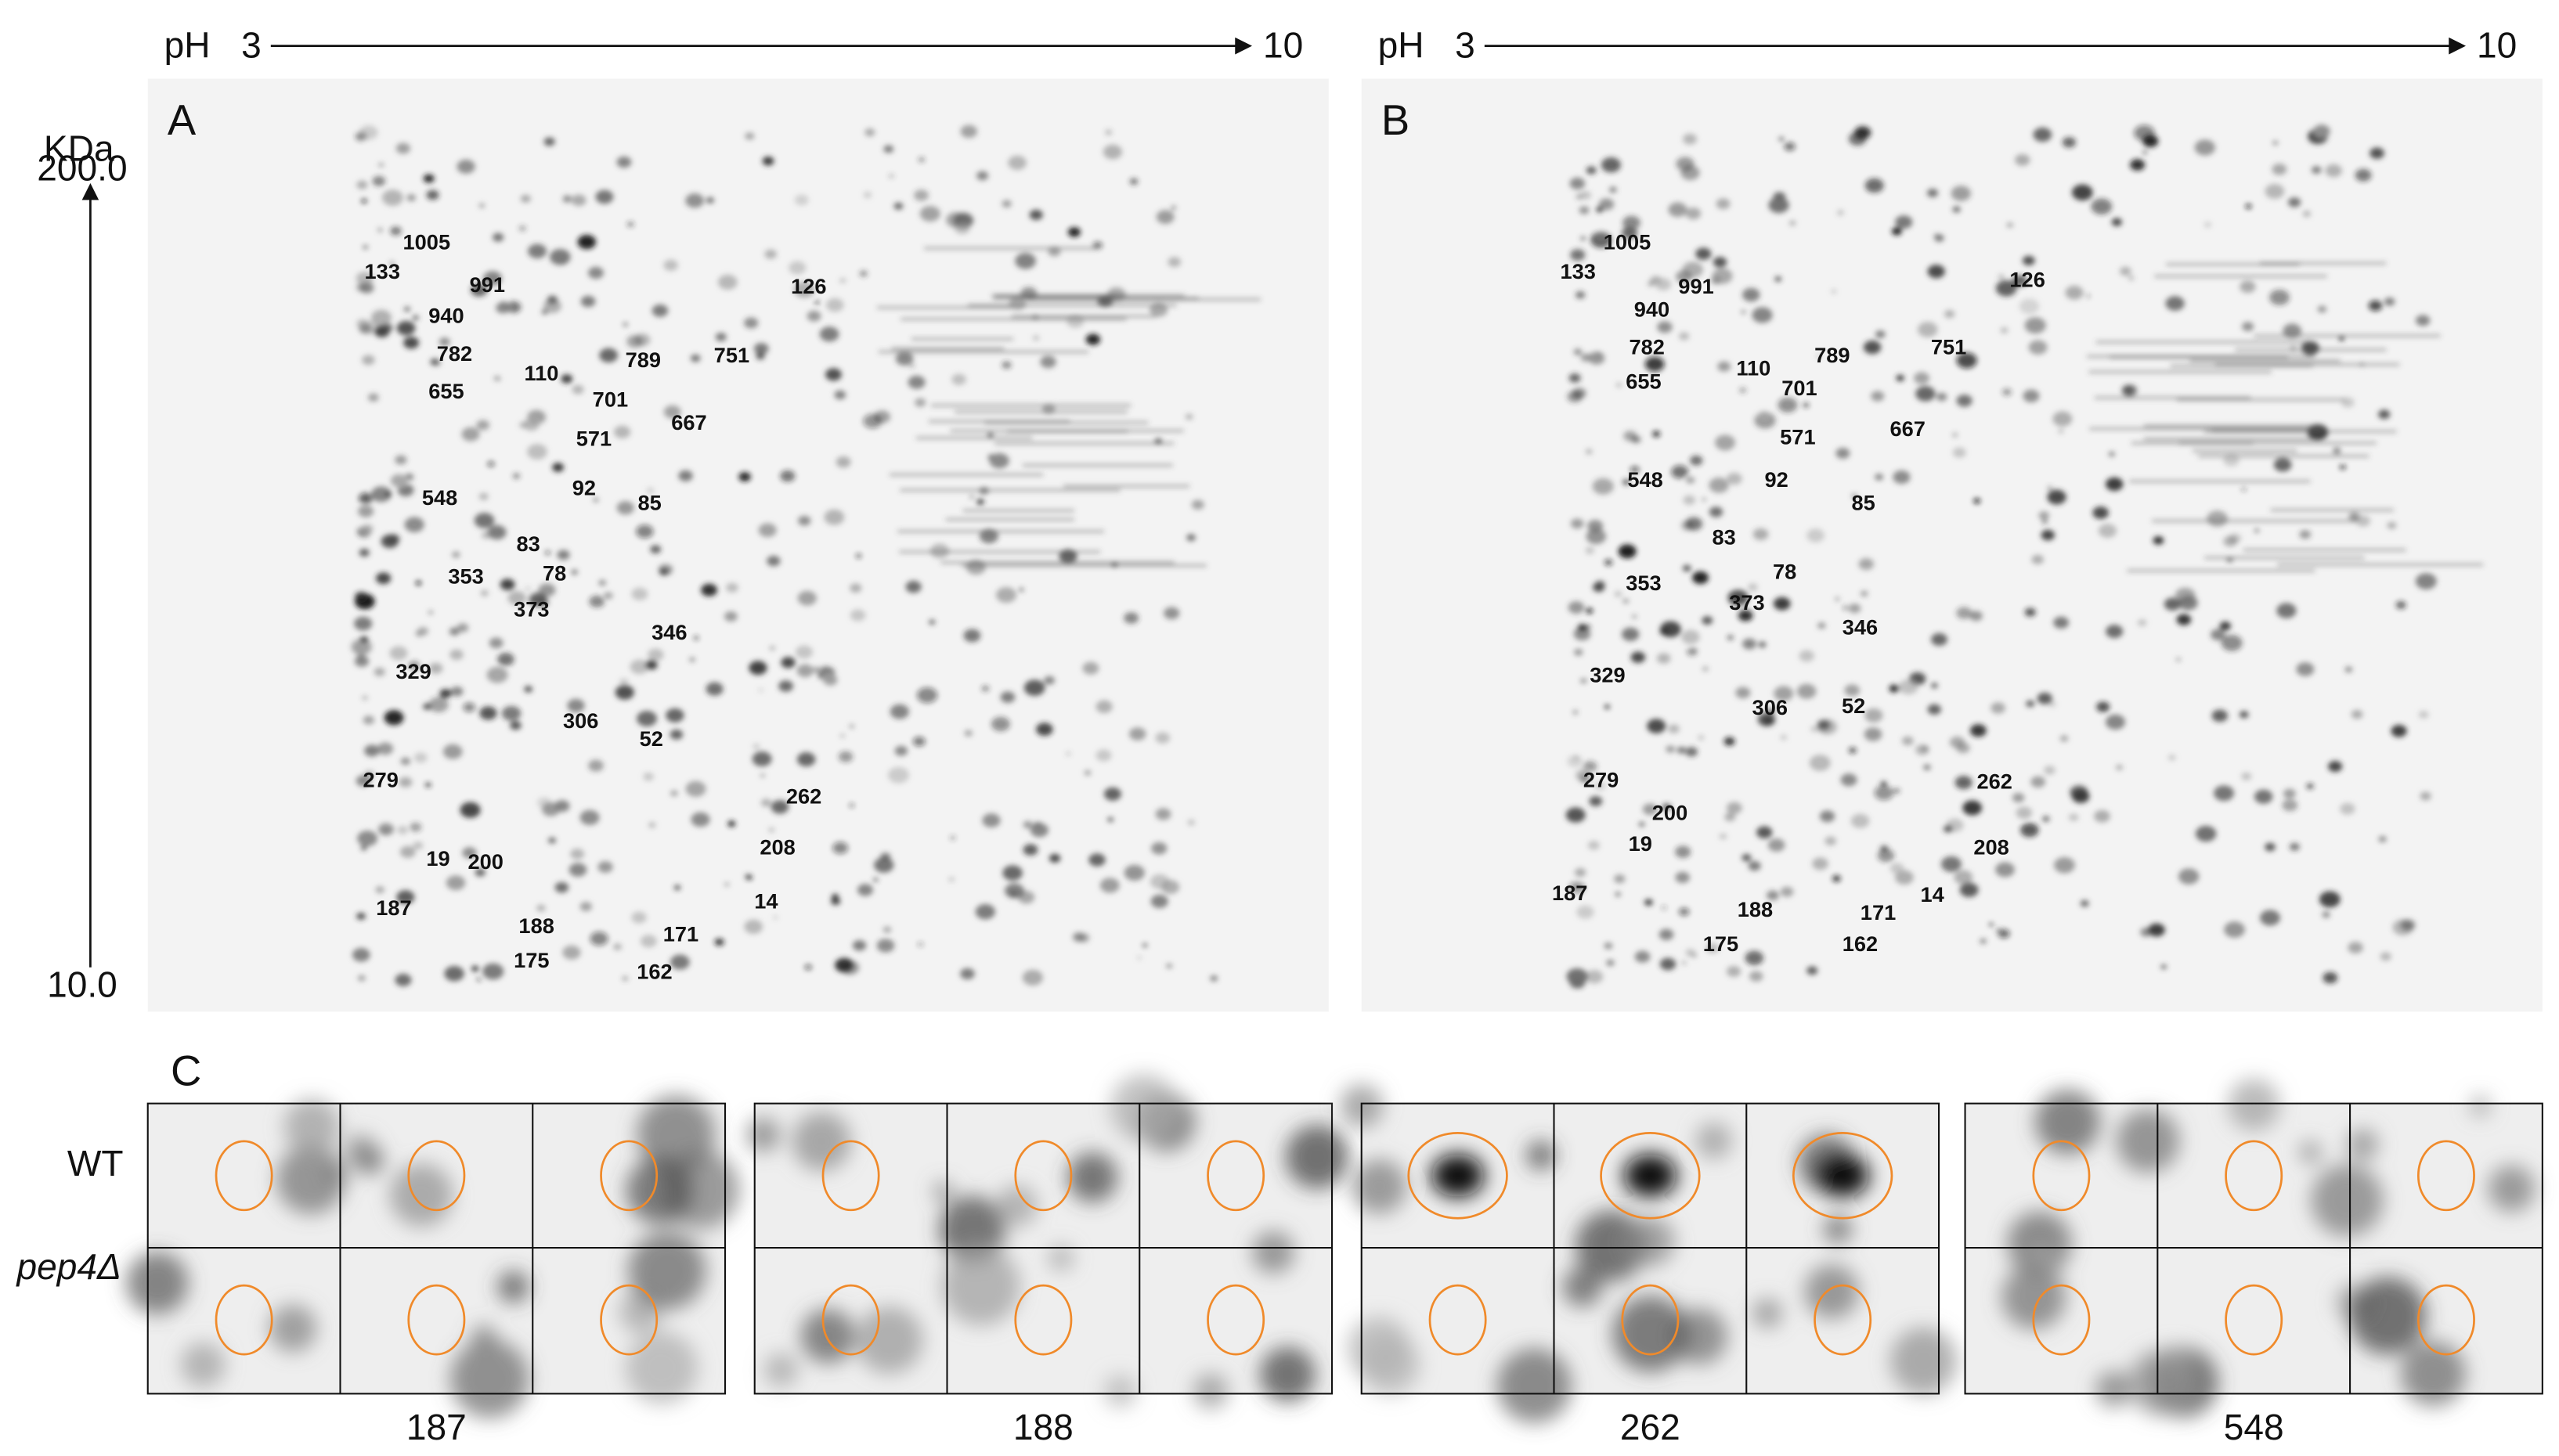 This screenshot has width=2559, height=1456. I want to click on spot-label: 548, so click(439, 497).